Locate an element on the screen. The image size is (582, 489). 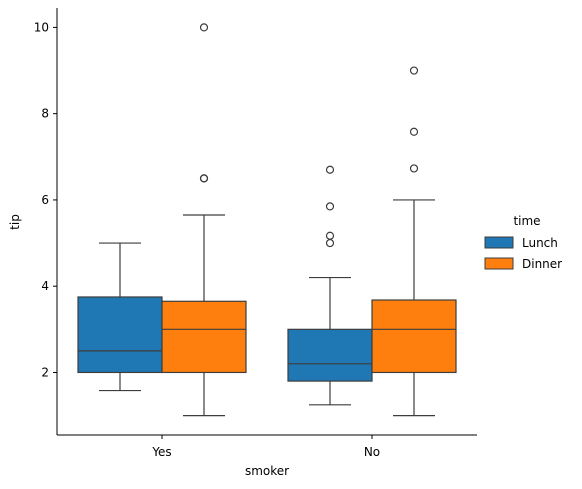
legend: time Lunch Dinner is located at coordinates (523, 242).